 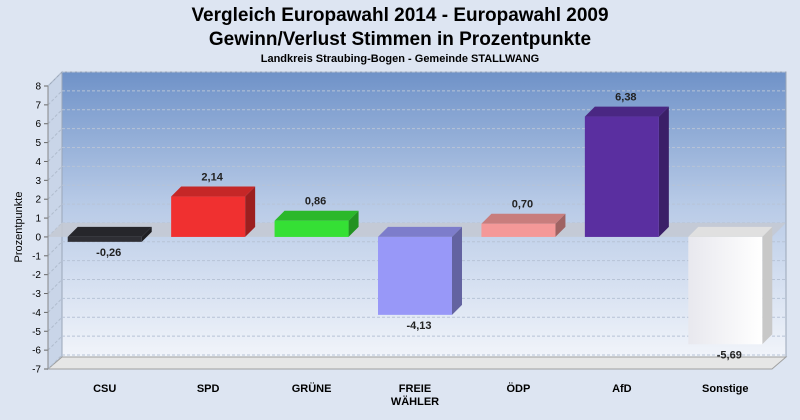 What do you see at coordinates (400, 39) in the screenshot?
I see `chart-title-line-2: Gewinn/Verlust Stimmen in Prozentpunkte` at bounding box center [400, 39].